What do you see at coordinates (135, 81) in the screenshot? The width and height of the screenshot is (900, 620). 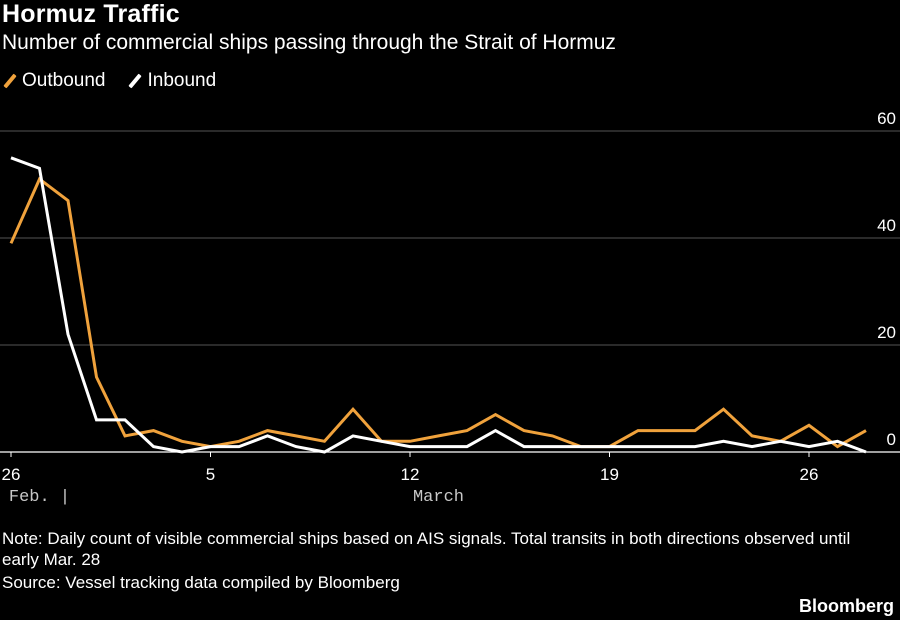 I see `inbound-swatch-icon` at bounding box center [135, 81].